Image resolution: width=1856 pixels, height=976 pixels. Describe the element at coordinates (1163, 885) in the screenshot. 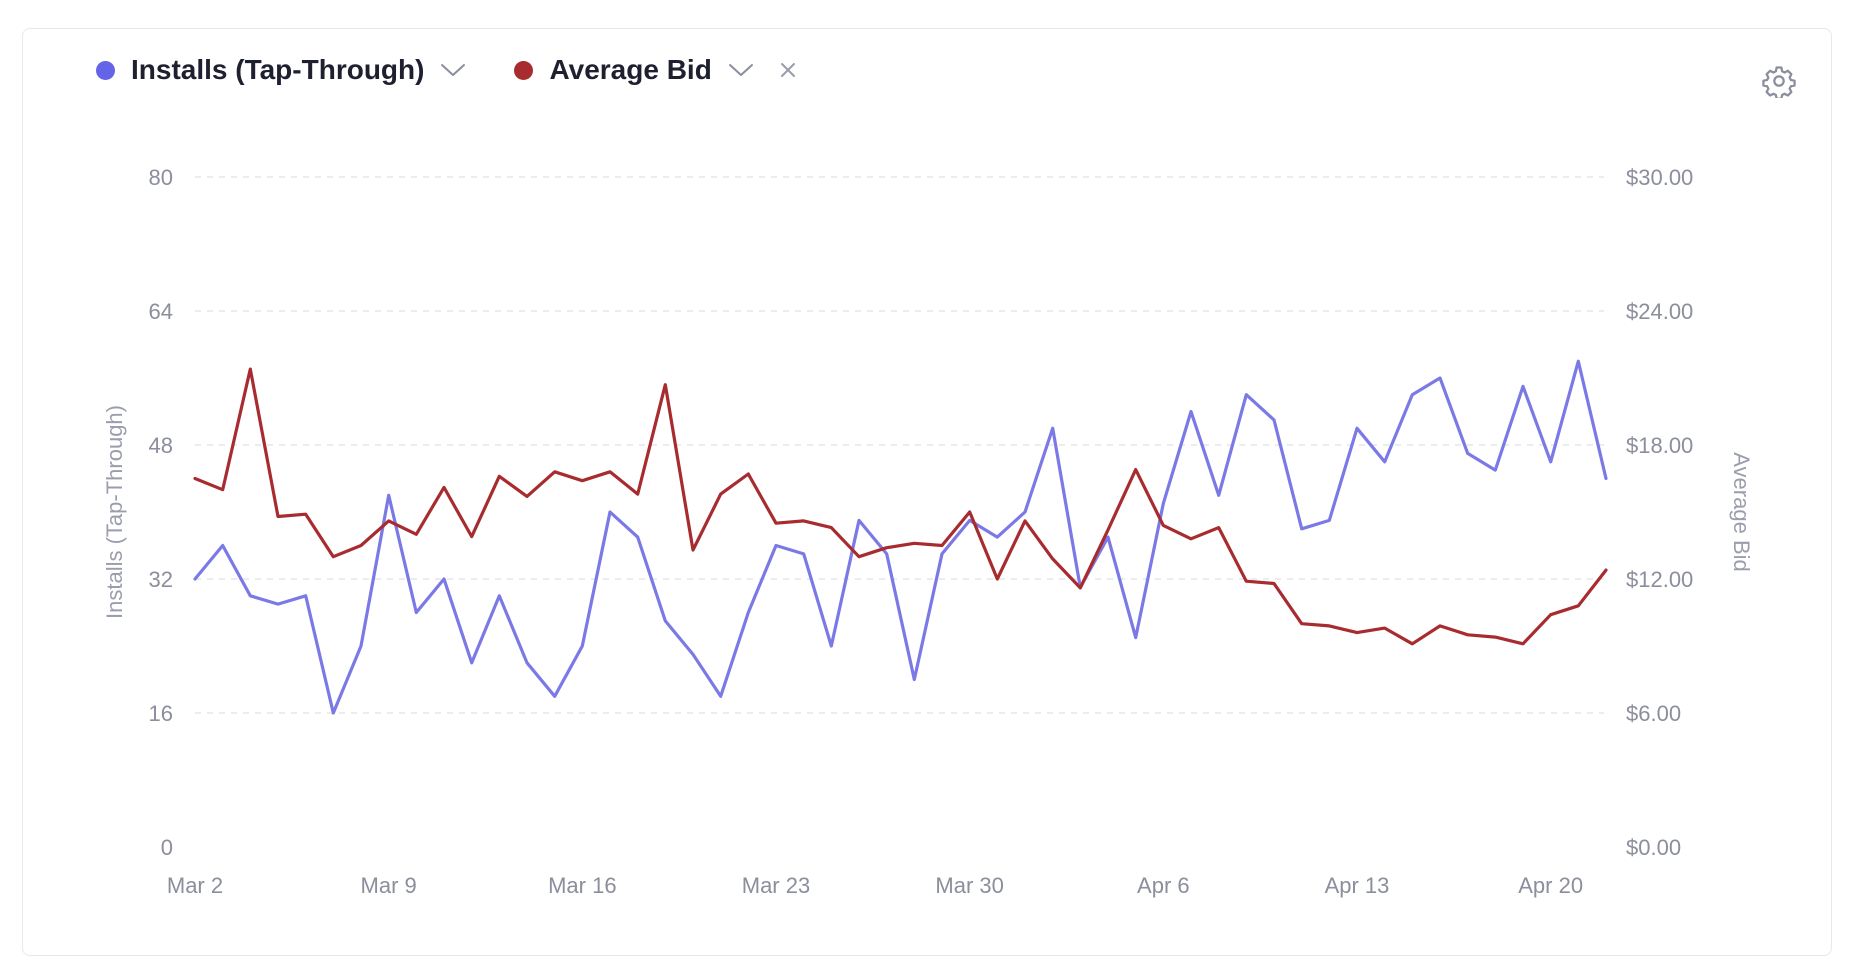

I see `x-tick-label: Apr 6` at that location.